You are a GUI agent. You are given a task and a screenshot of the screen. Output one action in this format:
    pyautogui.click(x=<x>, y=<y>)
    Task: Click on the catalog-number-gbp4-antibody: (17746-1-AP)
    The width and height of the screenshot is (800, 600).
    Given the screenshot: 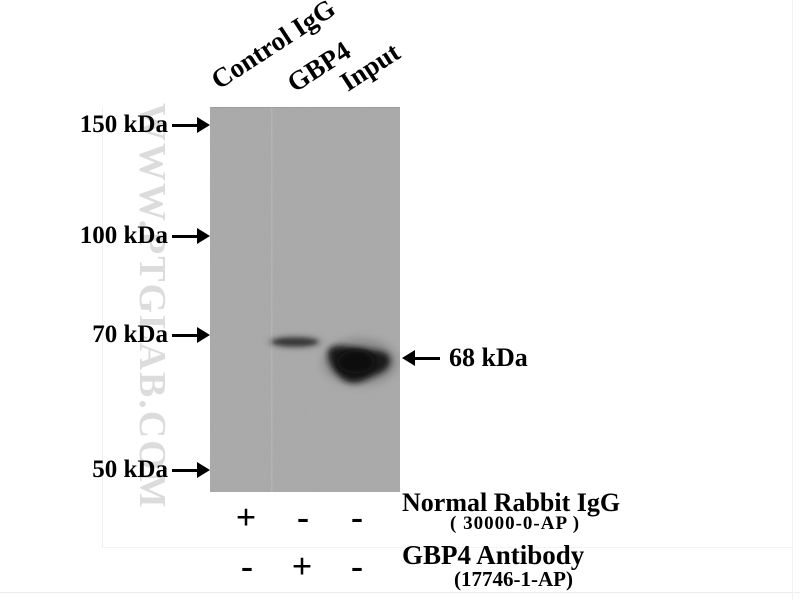 What is the action you would take?
    pyautogui.click(x=513, y=579)
    